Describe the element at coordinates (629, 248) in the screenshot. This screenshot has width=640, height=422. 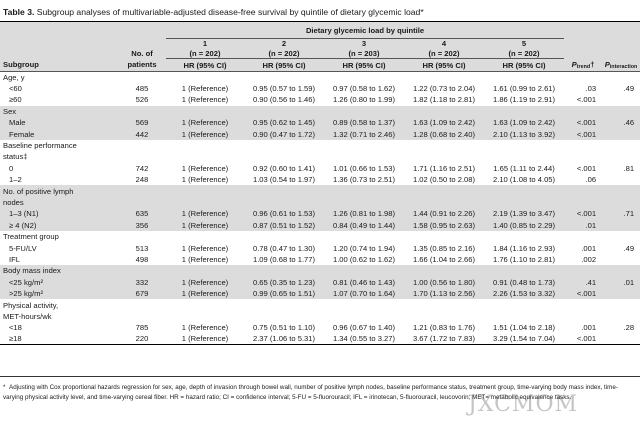
I see `p-interaction-value: .49` at that location.